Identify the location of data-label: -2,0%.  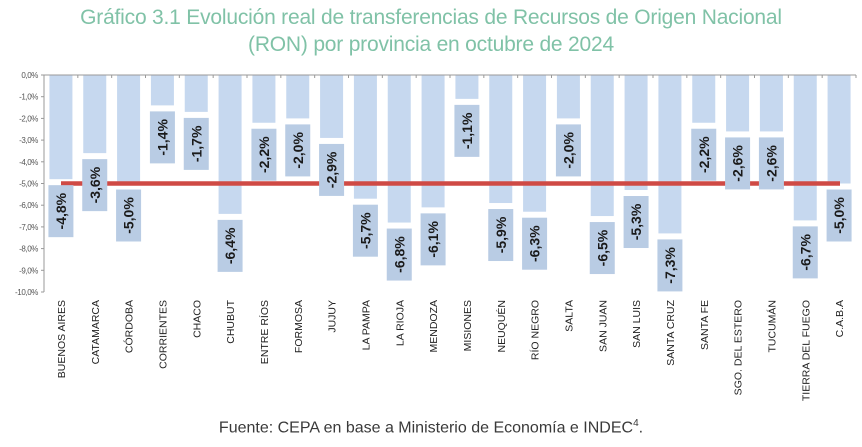
(298, 150).